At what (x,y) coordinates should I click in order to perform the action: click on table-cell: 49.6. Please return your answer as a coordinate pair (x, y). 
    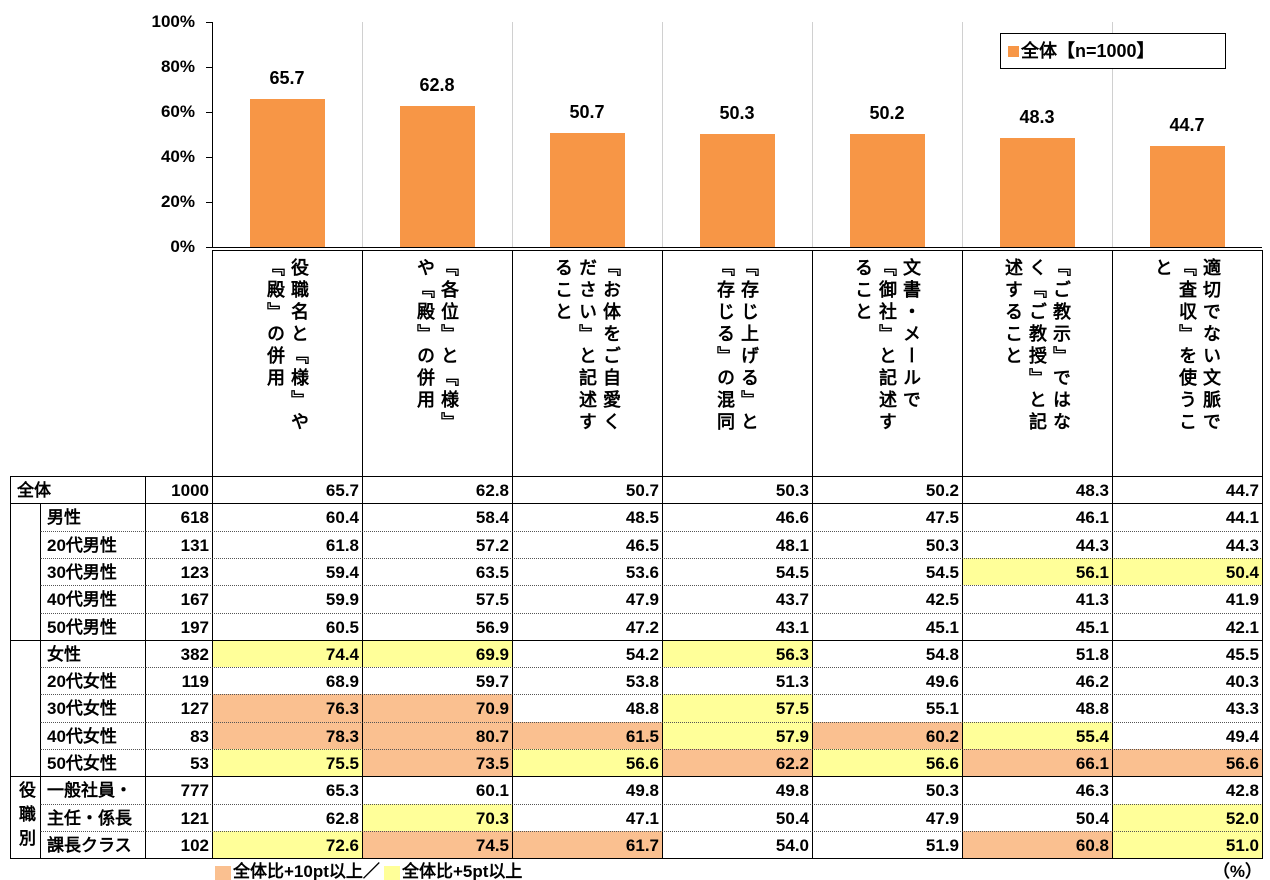
    Looking at the image, I should click on (887, 681).